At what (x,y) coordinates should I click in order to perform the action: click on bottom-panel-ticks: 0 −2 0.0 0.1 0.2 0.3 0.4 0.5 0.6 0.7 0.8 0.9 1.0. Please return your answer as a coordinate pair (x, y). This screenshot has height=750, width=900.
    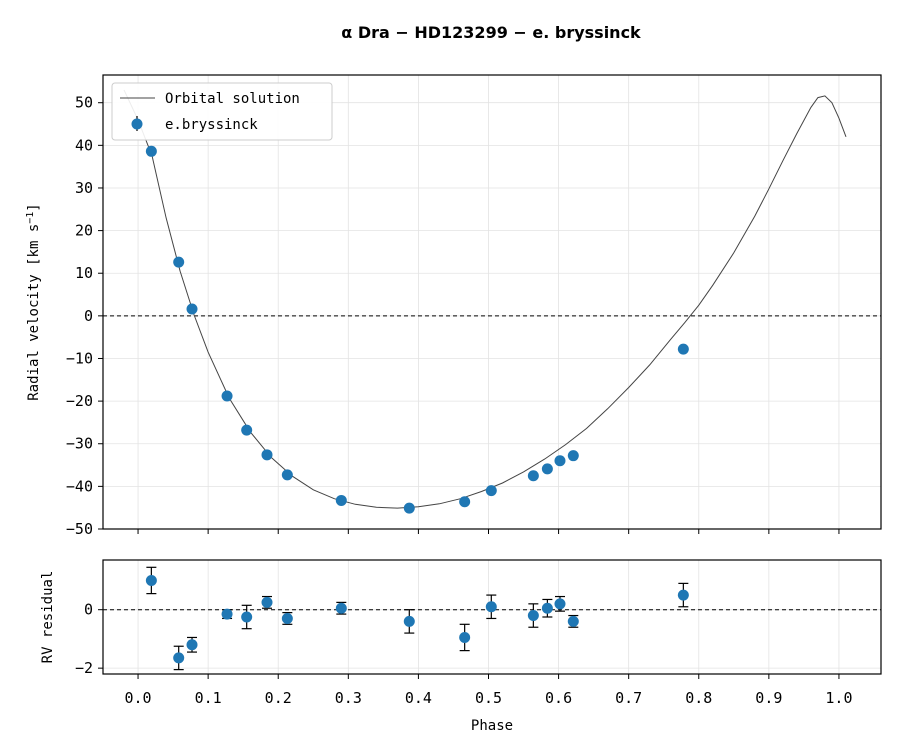
    Looking at the image, I should click on (464, 654).